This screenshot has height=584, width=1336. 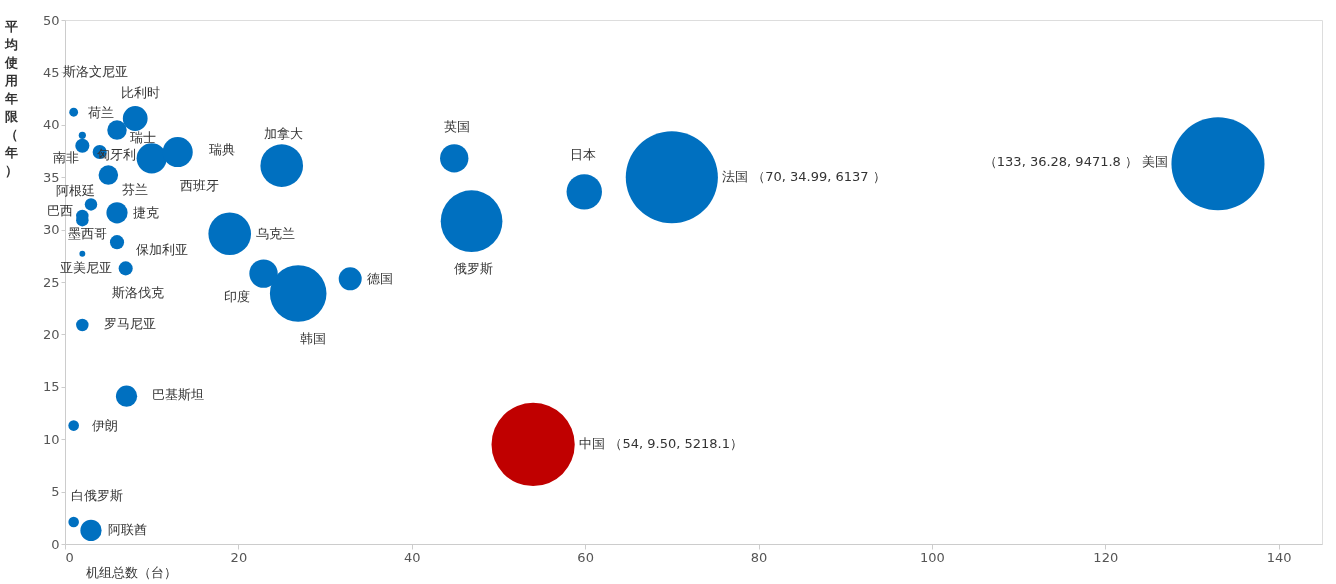 What do you see at coordinates (11, 98) in the screenshot?
I see `text: 平均使用年限（年）` at bounding box center [11, 98].